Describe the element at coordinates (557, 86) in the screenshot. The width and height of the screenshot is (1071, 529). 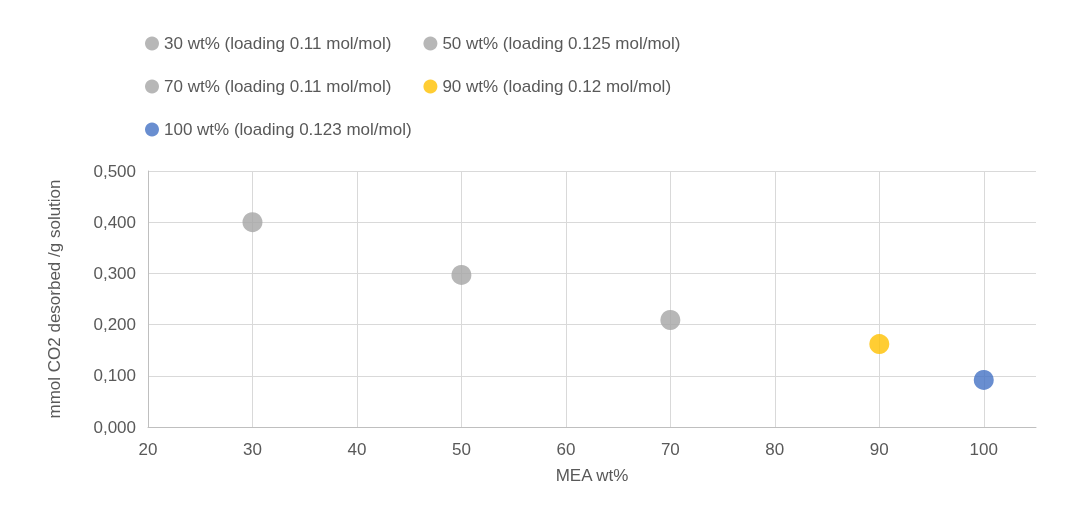
I see `legend-label: 90 wt% (loading 0.12 mol/mol)` at that location.